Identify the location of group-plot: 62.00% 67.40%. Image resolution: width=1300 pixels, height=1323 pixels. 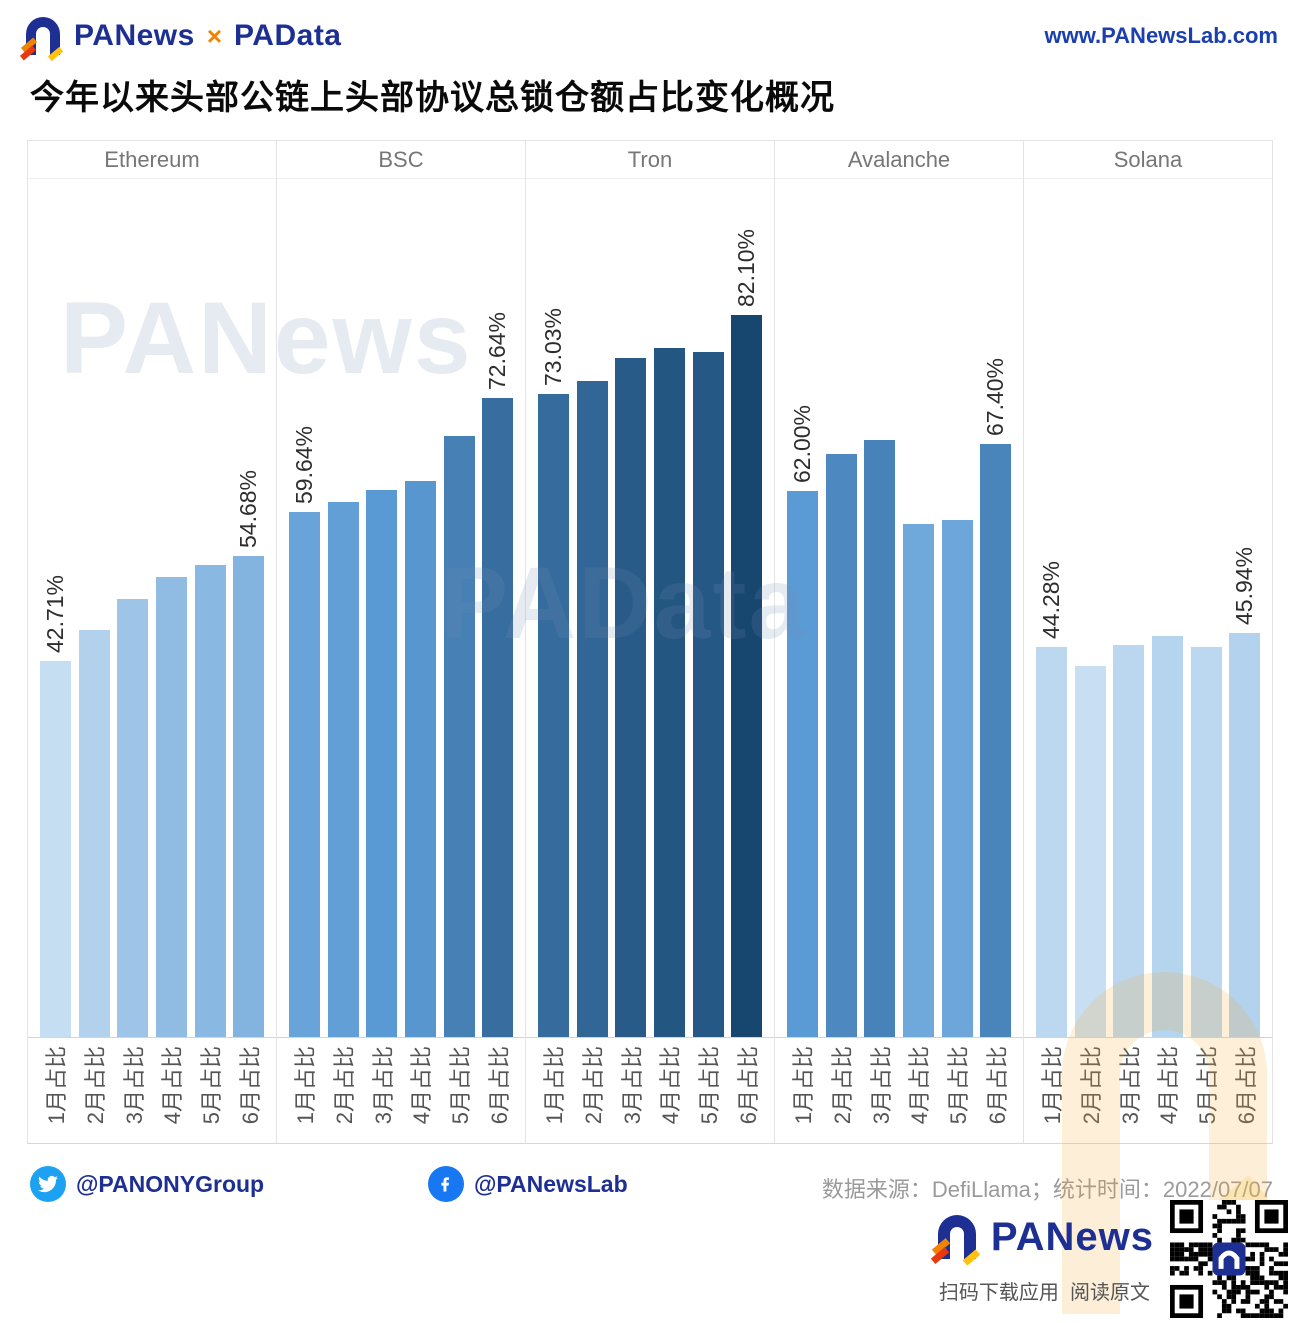
(899, 608).